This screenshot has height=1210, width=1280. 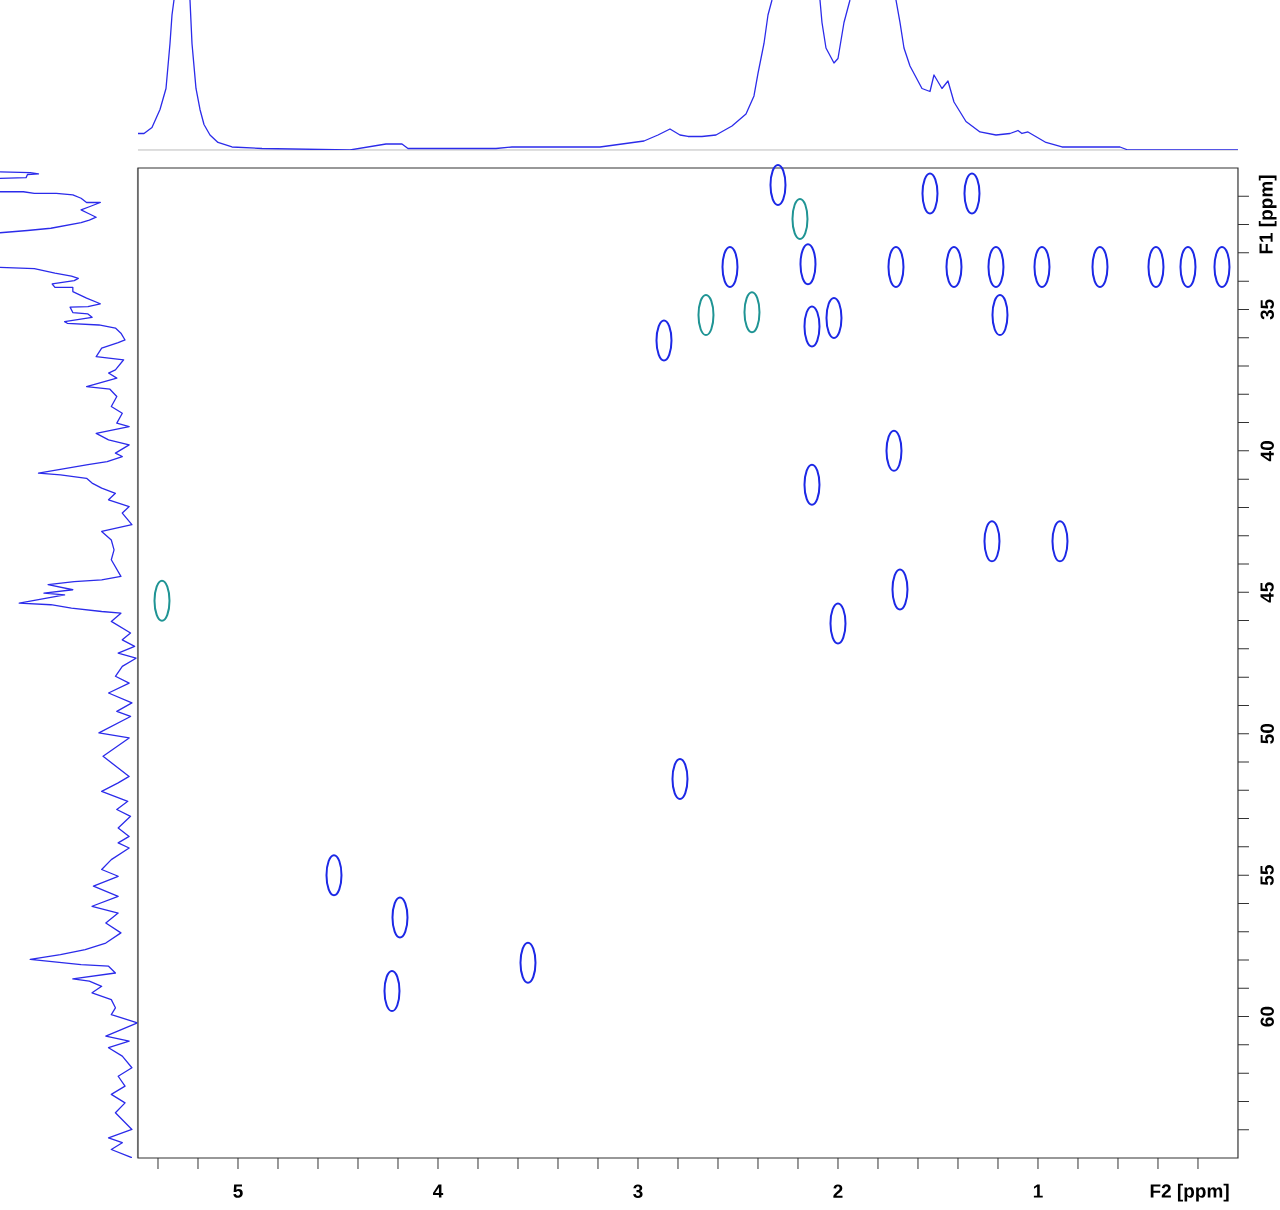 I want to click on x-tick-label: 5, so click(x=238, y=1191).